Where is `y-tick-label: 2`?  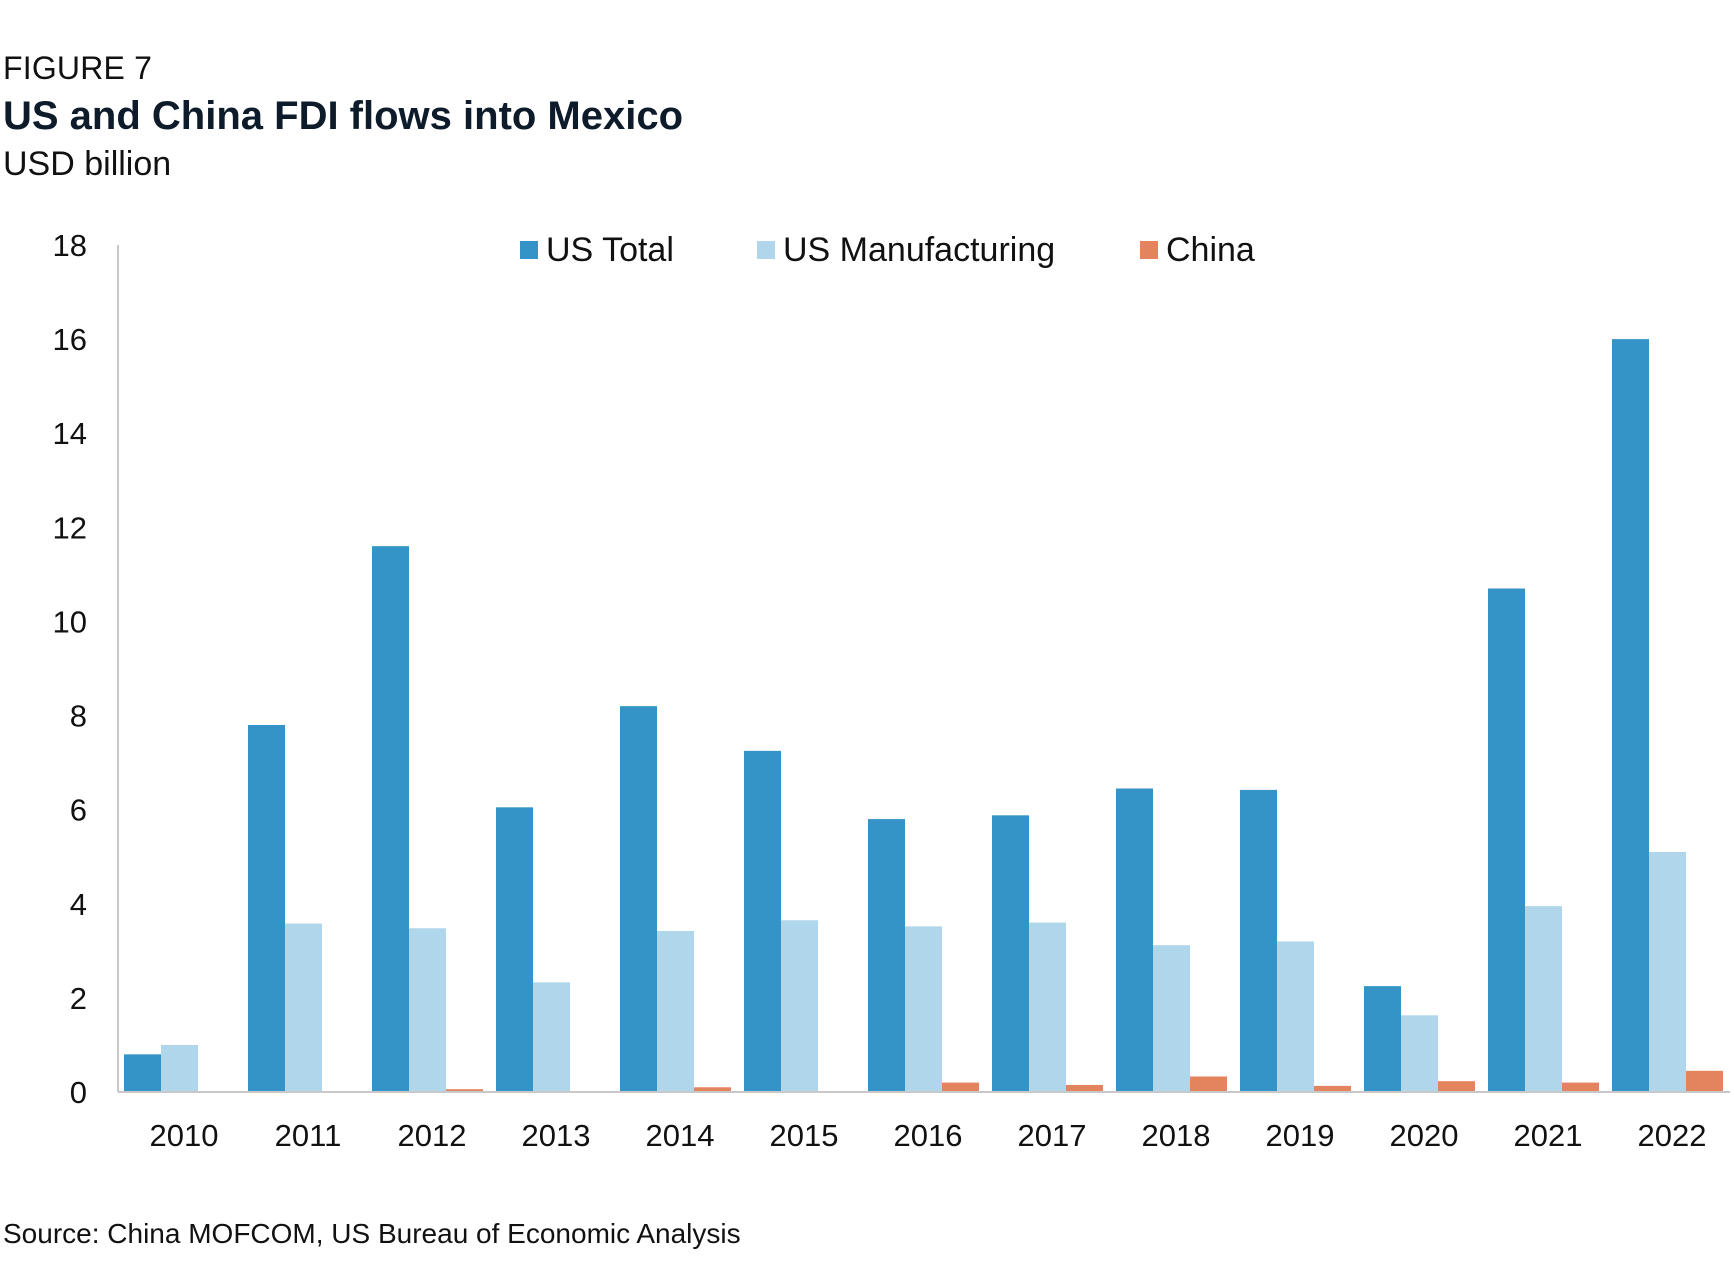
y-tick-label: 2 is located at coordinates (78, 998).